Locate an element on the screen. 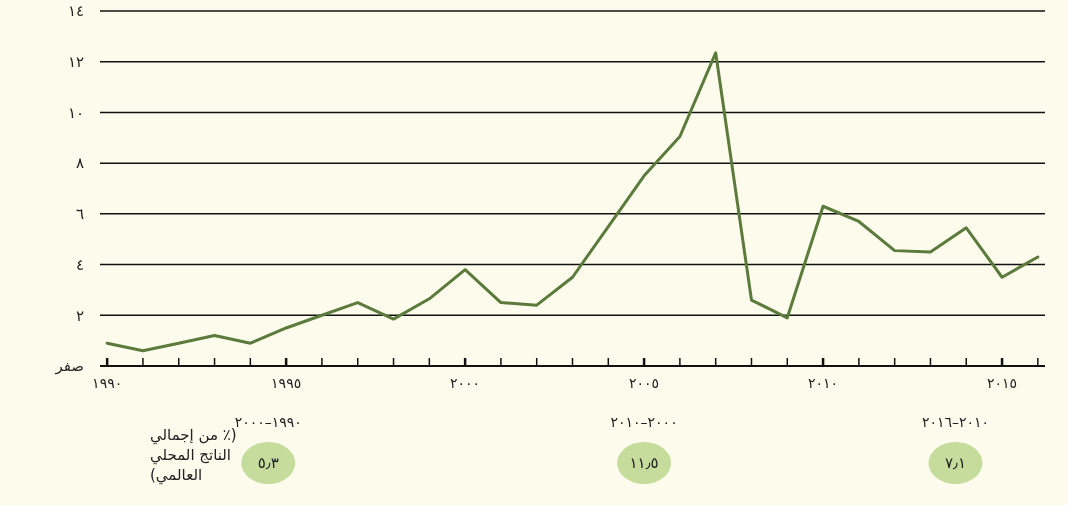 The image size is (1068, 505). text: ١١٫٥ is located at coordinates (644, 463).